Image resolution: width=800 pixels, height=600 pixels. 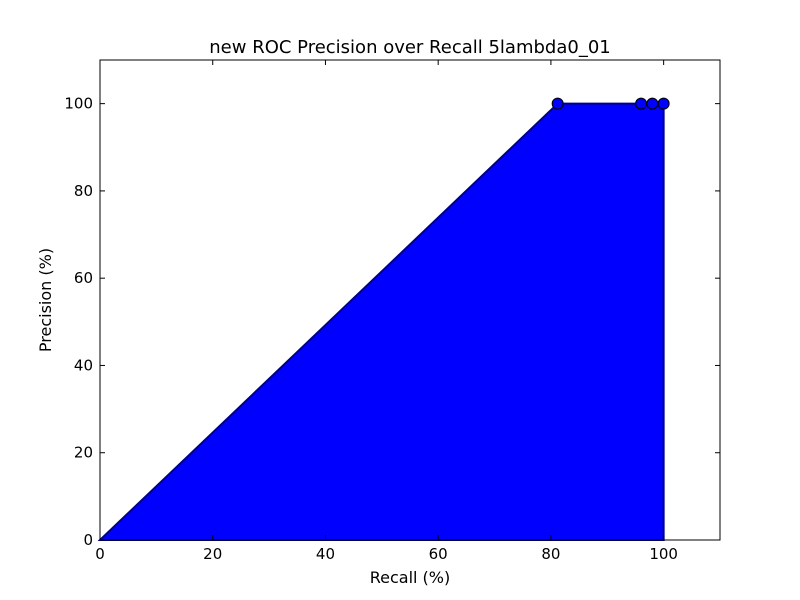 I want to click on x-tick-label-100: 100, so click(x=663, y=554).